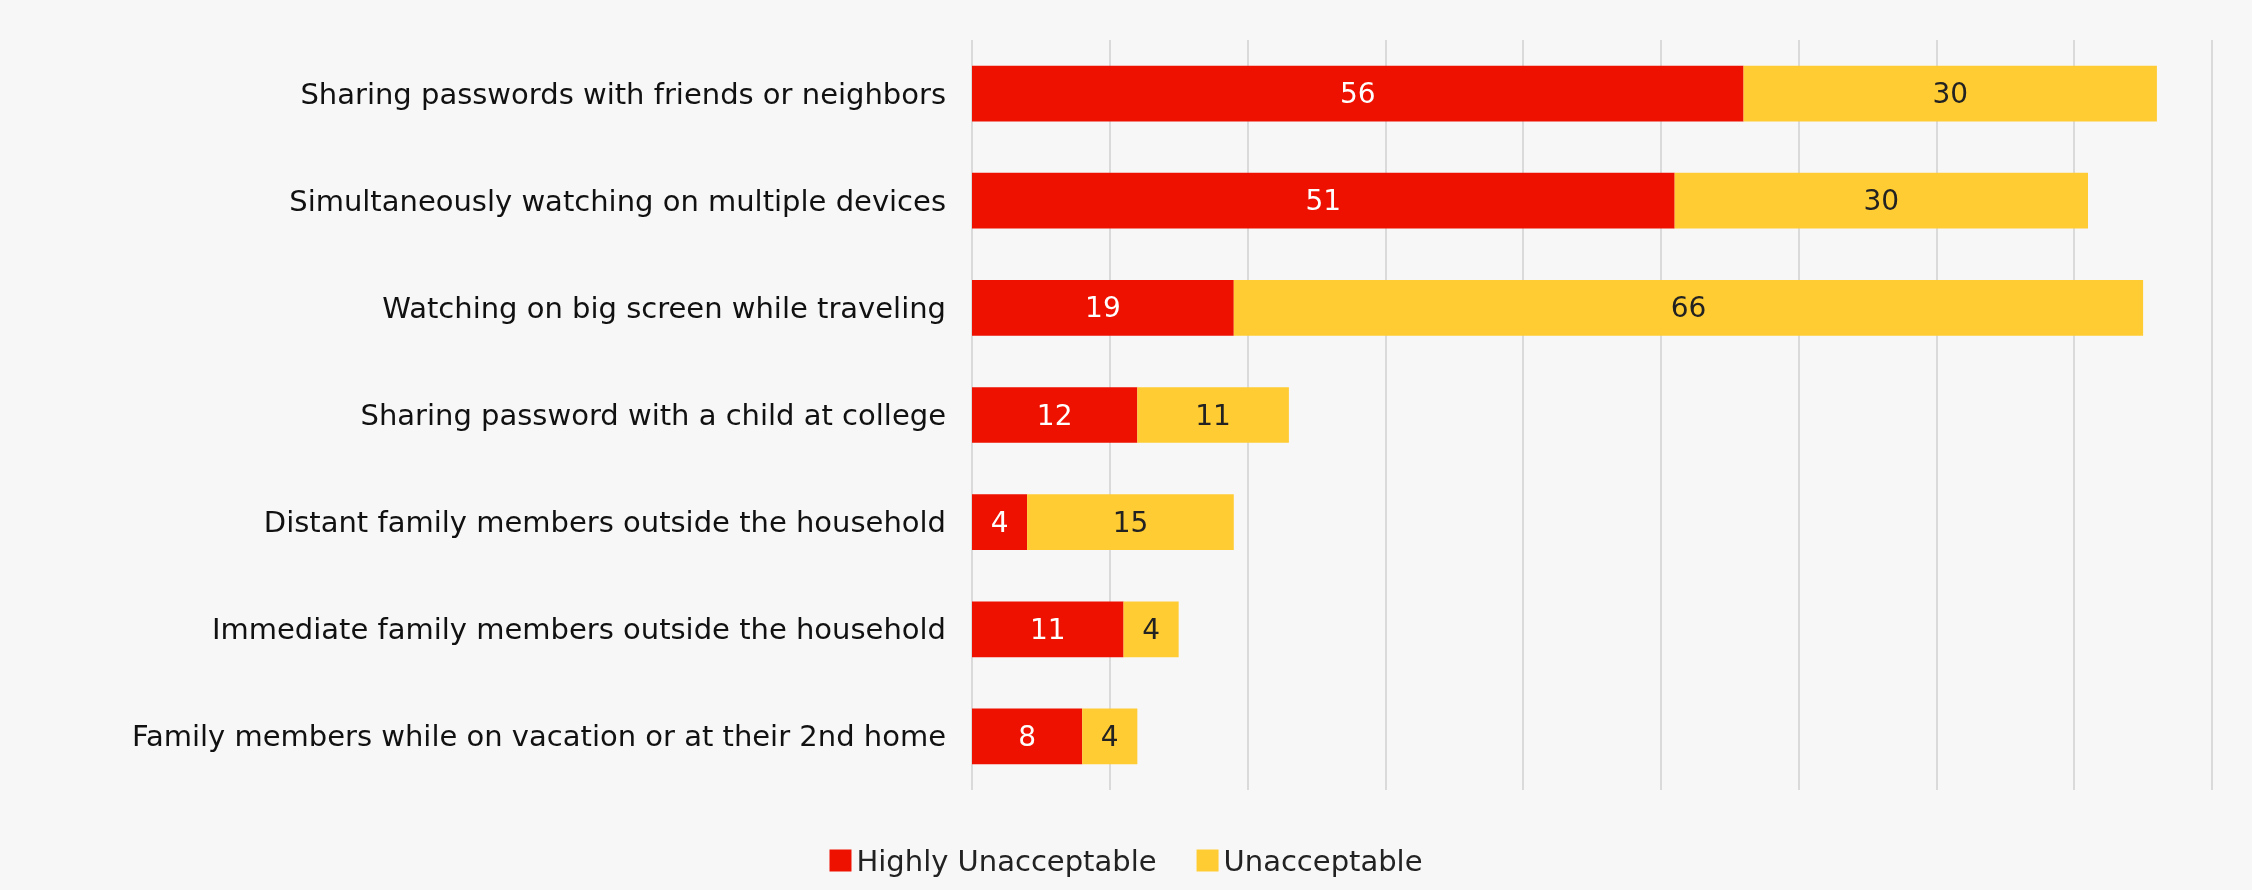 Image resolution: width=2252 pixels, height=890 pixels. What do you see at coordinates (1006, 860) in the screenshot?
I see `legend-label: Highly Unacceptable` at bounding box center [1006, 860].